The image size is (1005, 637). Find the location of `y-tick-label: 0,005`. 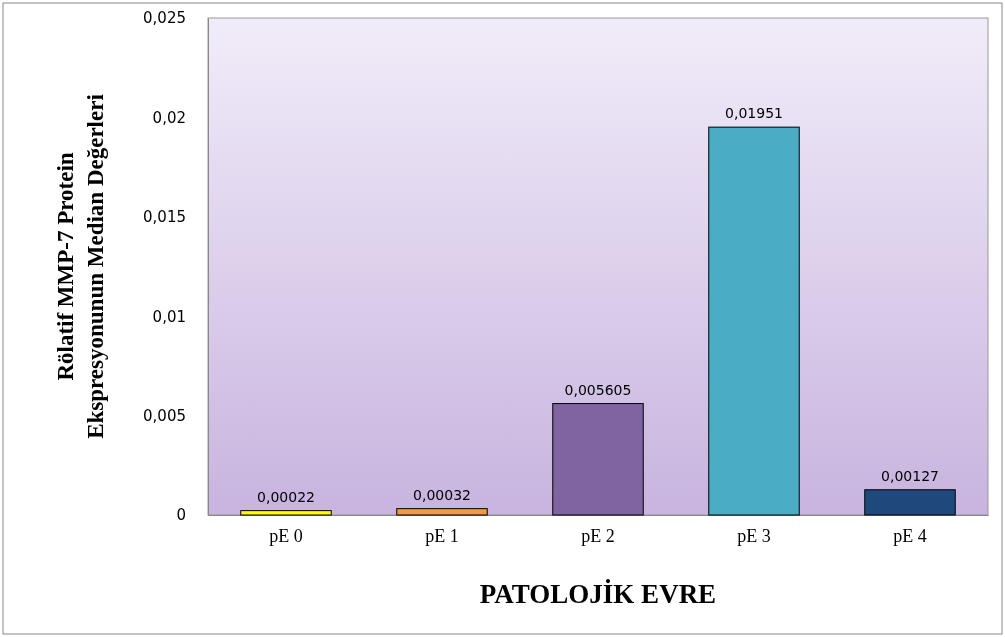

y-tick-label: 0,005 is located at coordinates (164, 415).